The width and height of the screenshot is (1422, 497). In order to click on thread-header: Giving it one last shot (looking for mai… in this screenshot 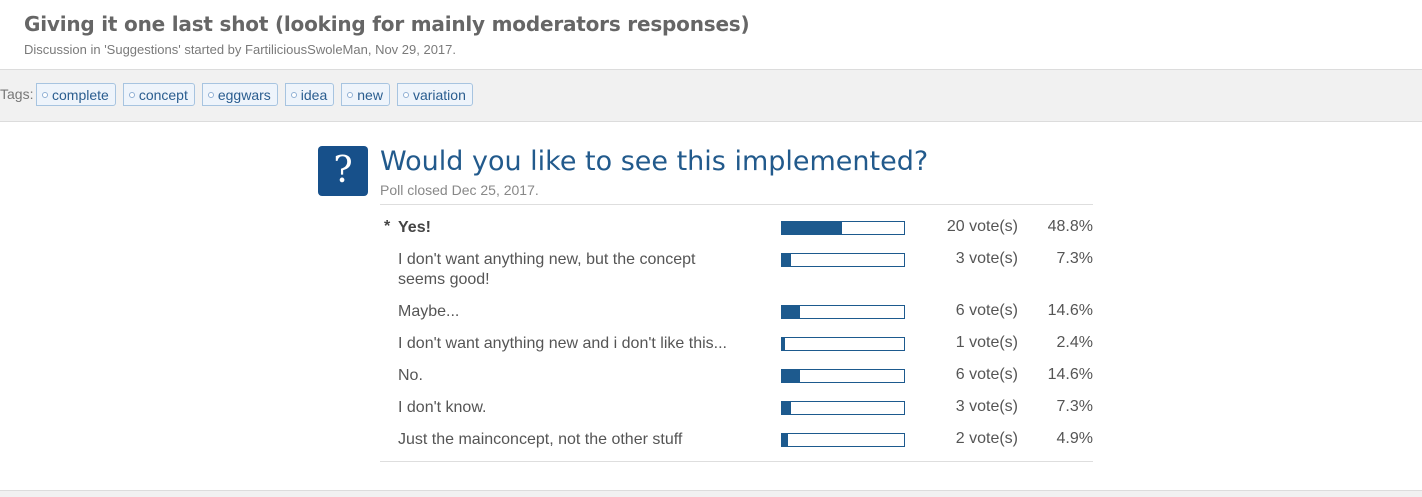, I will do `click(387, 34)`.